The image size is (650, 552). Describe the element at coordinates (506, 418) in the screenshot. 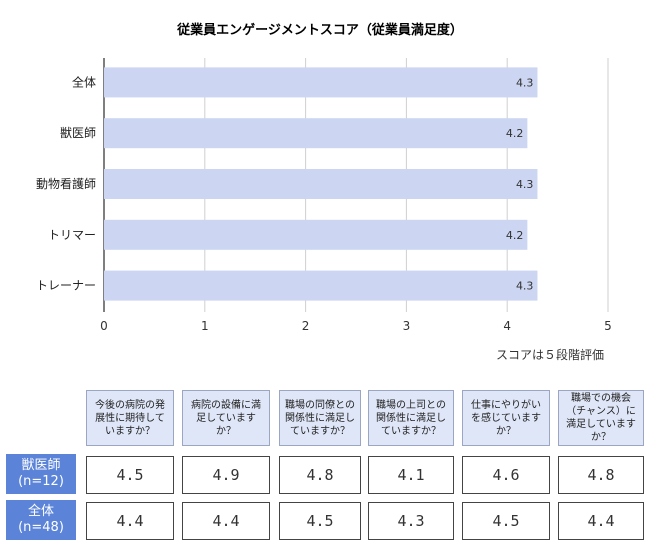

I see `question-header: 仕事にやりがいを感じていますか？` at that location.